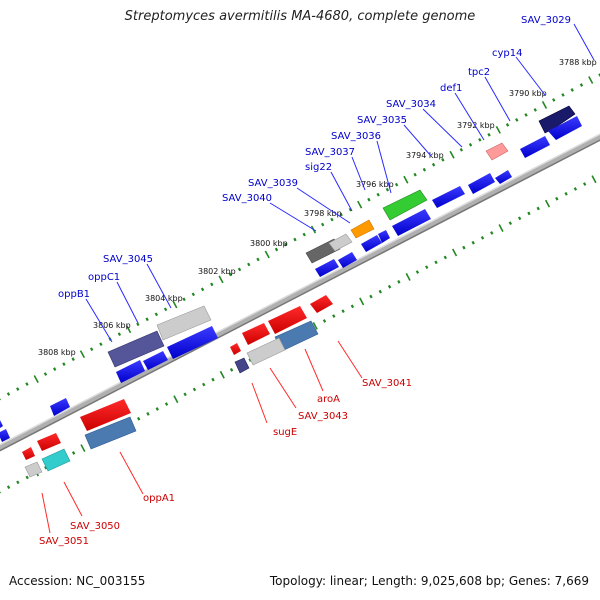 Image resolution: width=600 pixels, height=600 pixels. I want to click on gene-arrow-r7, so click(28, 453).